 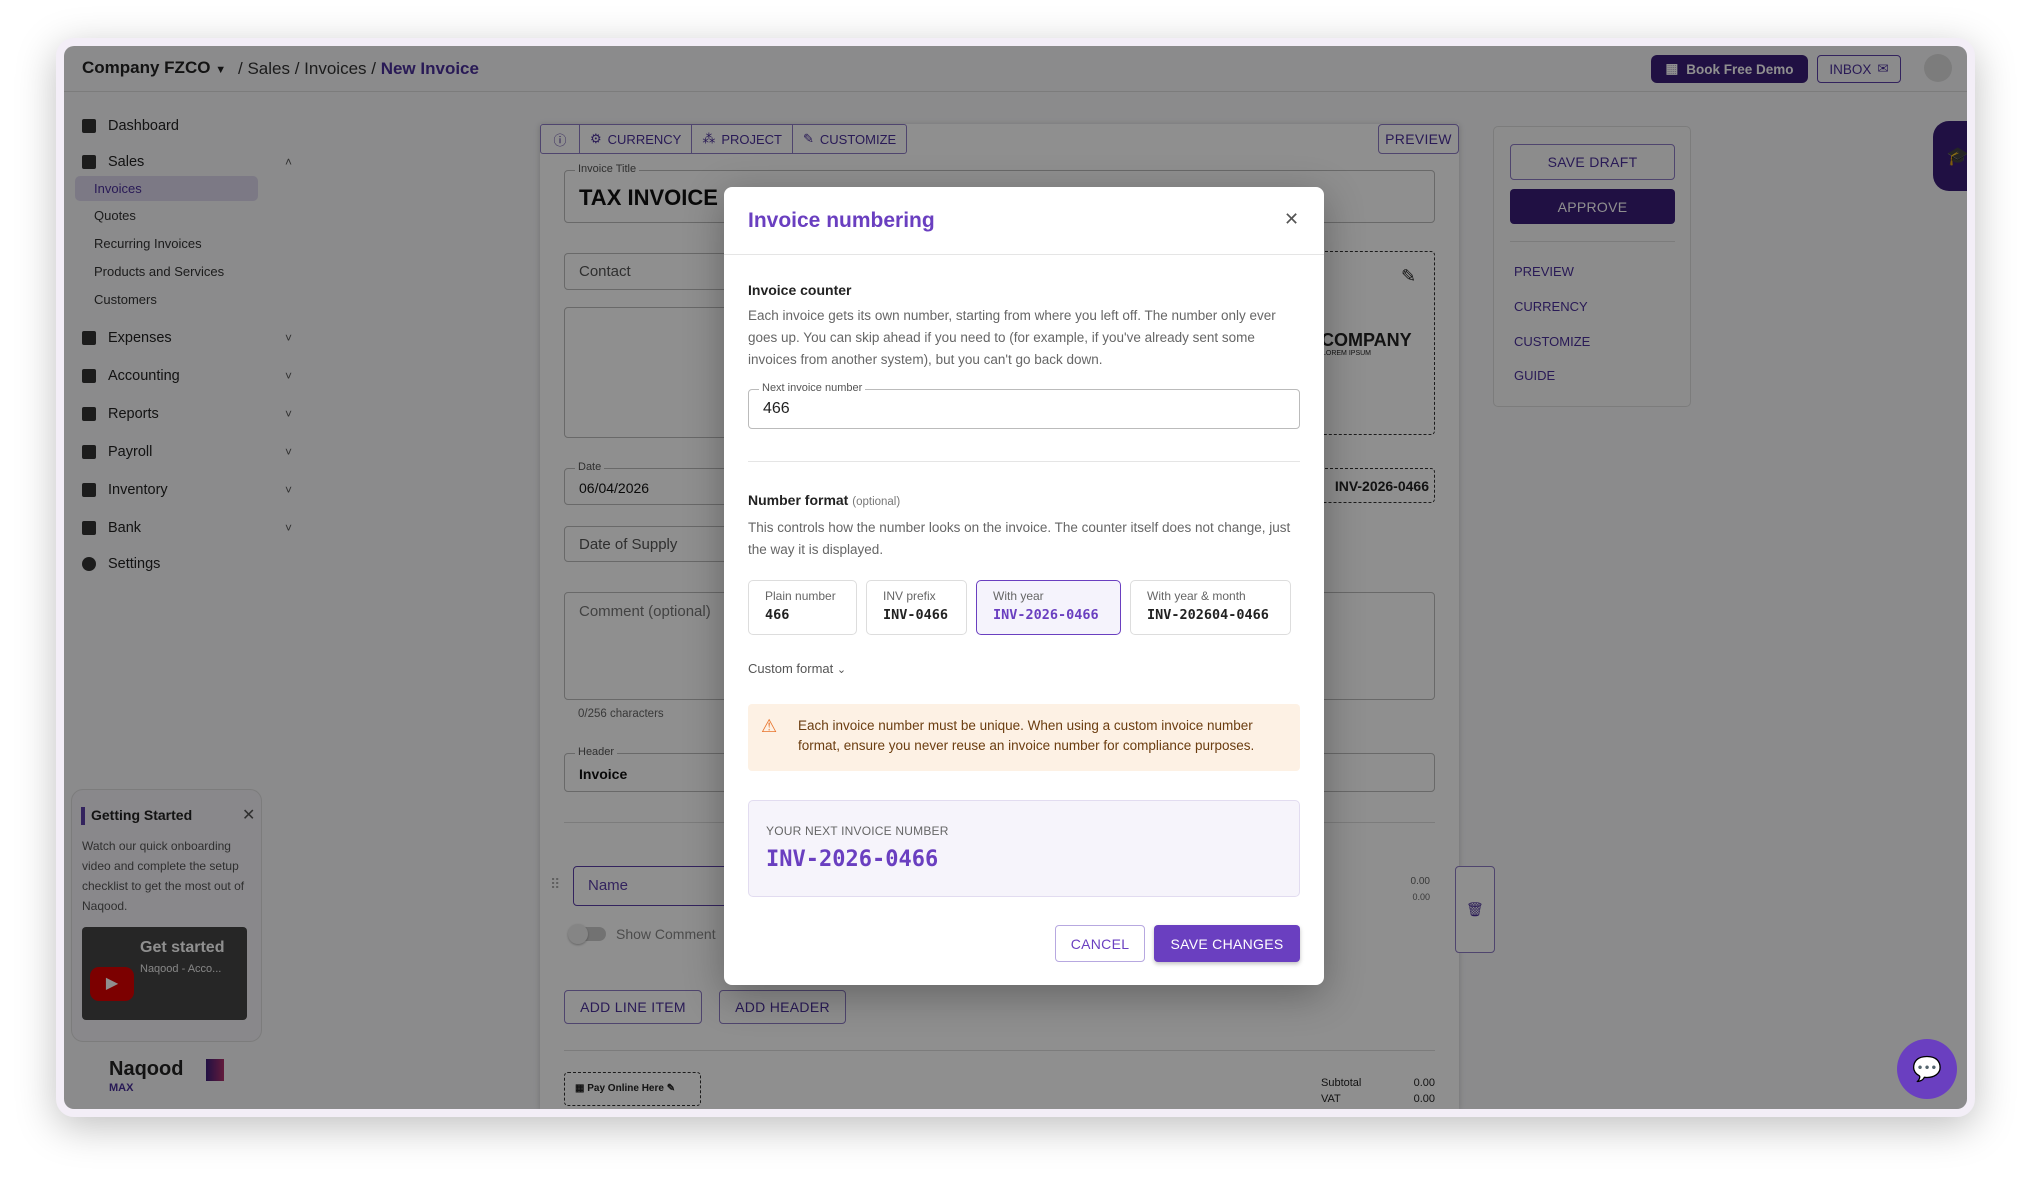 I want to click on breadcrumb: / Sales / Invoices / New Invoice, so click(x=358, y=68).